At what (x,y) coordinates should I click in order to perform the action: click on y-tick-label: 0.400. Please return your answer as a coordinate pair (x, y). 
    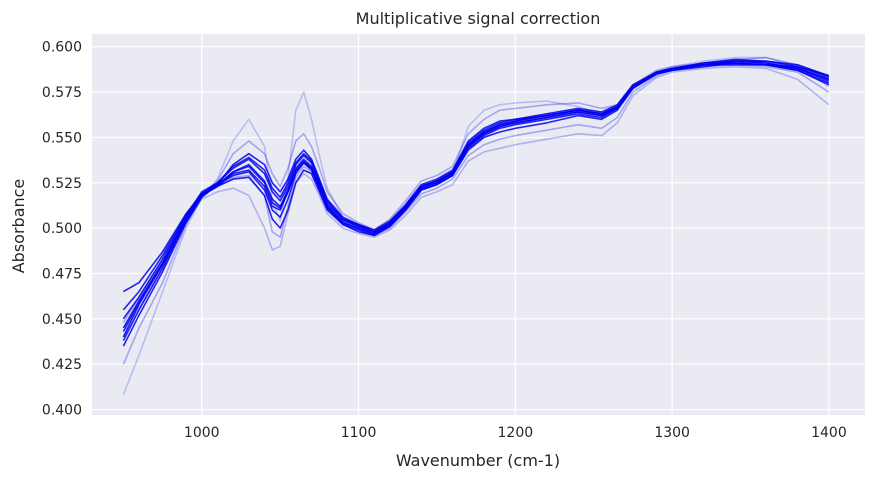
    Looking at the image, I should click on (62, 411).